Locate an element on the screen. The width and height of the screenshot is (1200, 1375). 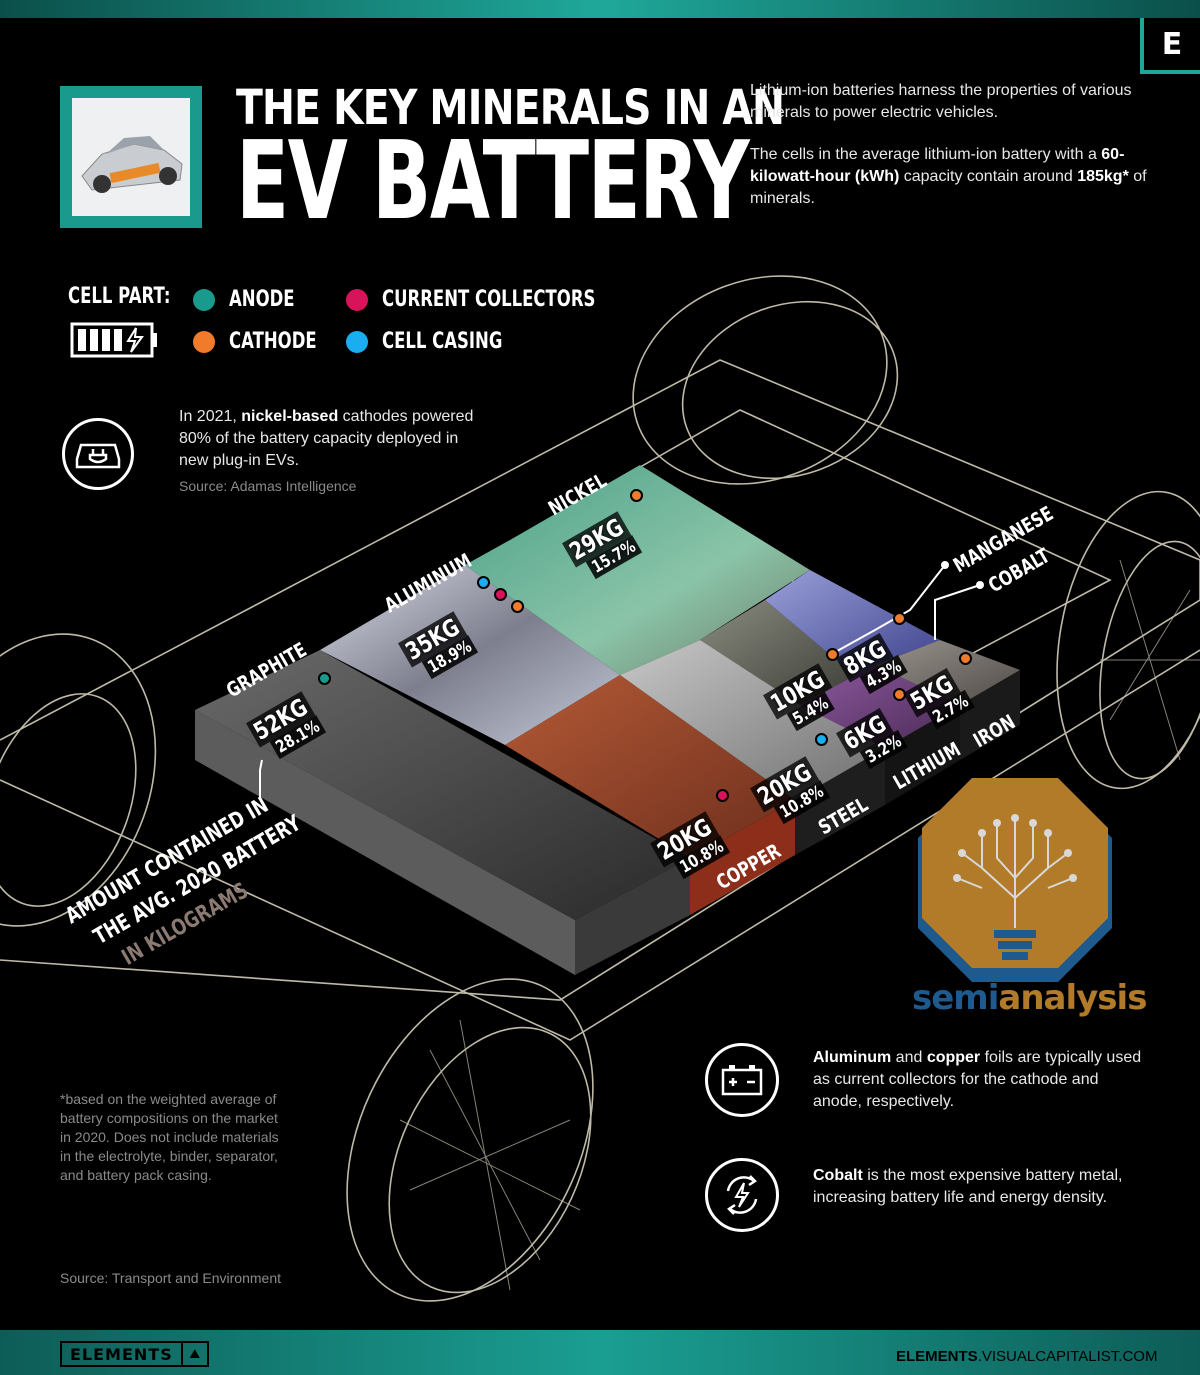
recycle-charge-icon is located at coordinates (742, 1195).